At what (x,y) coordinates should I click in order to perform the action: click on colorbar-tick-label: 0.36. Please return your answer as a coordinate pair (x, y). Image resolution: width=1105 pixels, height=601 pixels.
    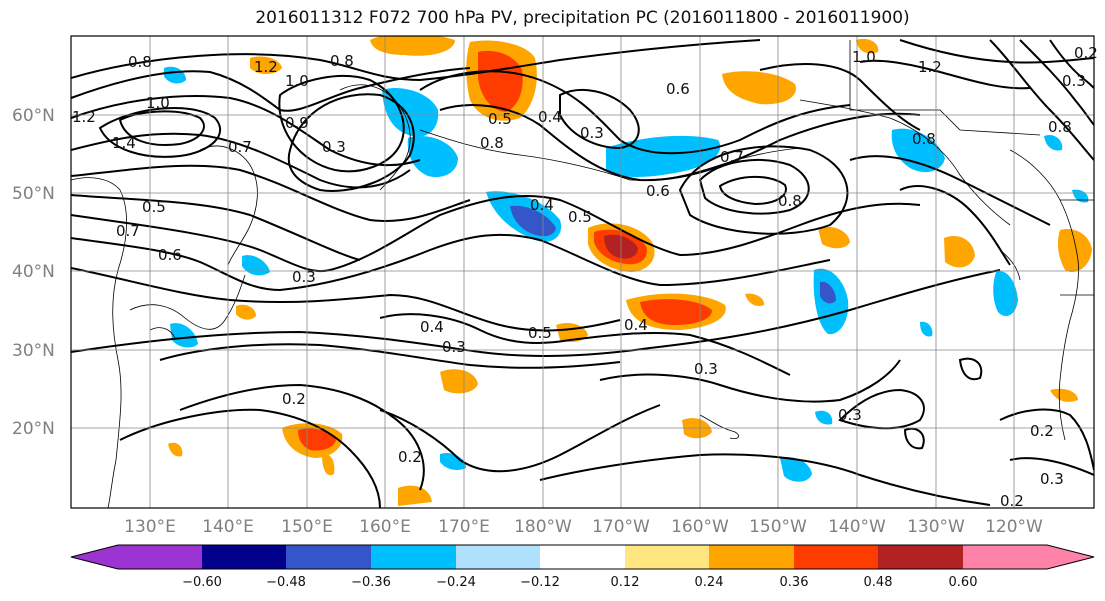
    Looking at the image, I should click on (794, 582).